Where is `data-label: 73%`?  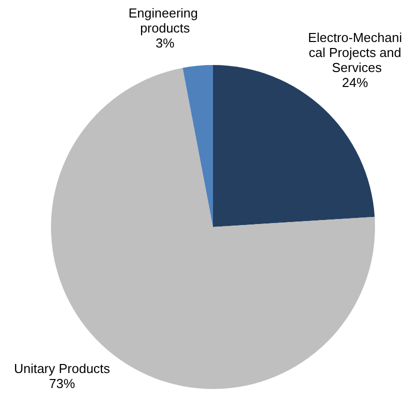
data-label: 73% is located at coordinates (62, 383).